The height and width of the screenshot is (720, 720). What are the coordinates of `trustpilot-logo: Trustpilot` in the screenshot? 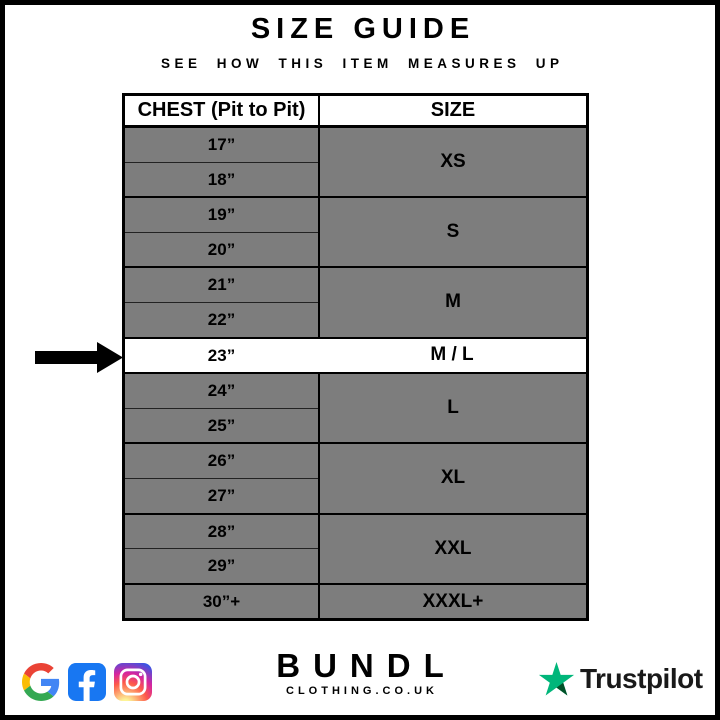 It's located at (620, 679).